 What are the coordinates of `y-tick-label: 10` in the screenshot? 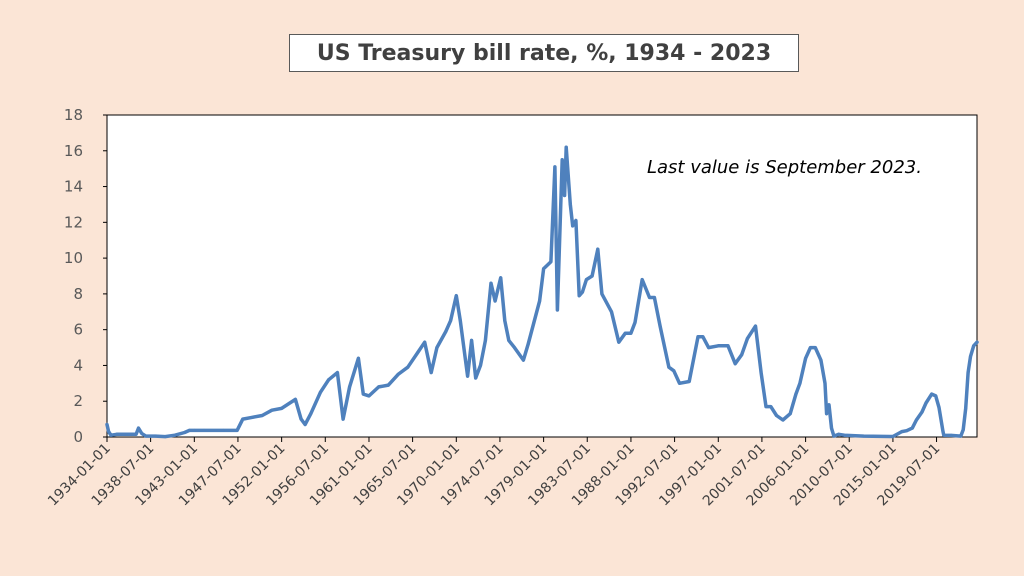 It's located at (73, 258).